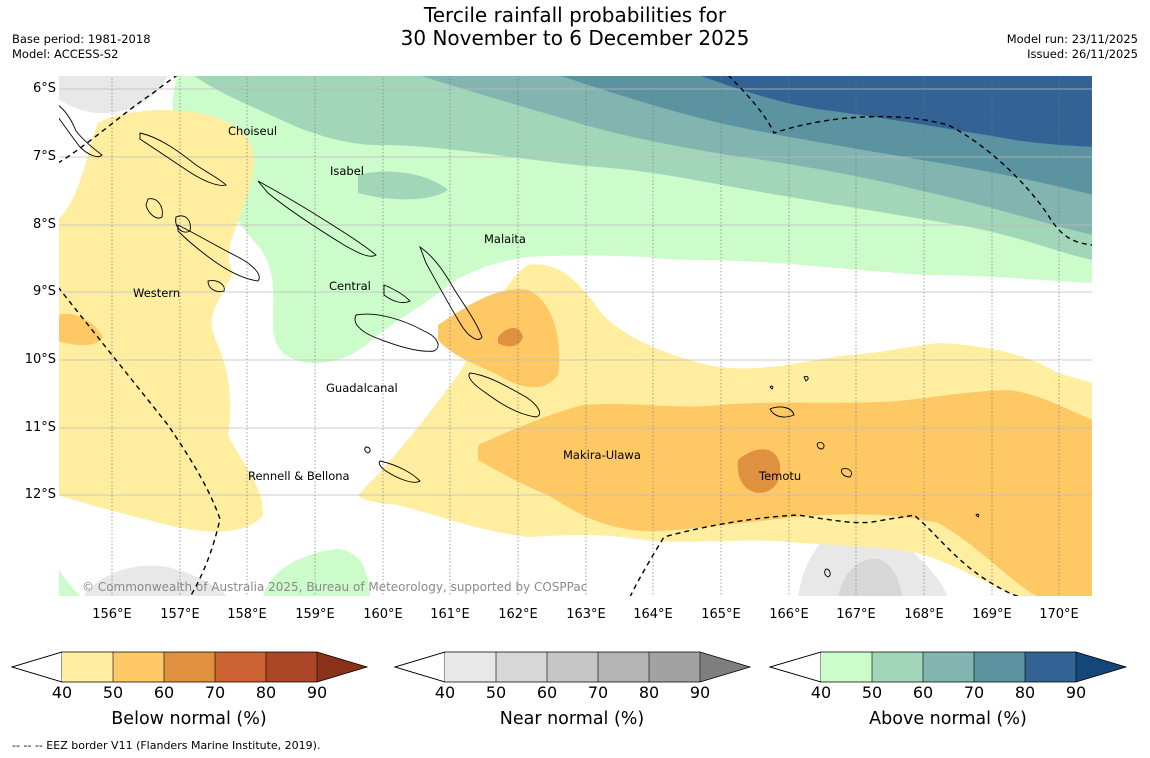  What do you see at coordinates (160, 320) in the screenshot?
I see `below-40-west-region` at bounding box center [160, 320].